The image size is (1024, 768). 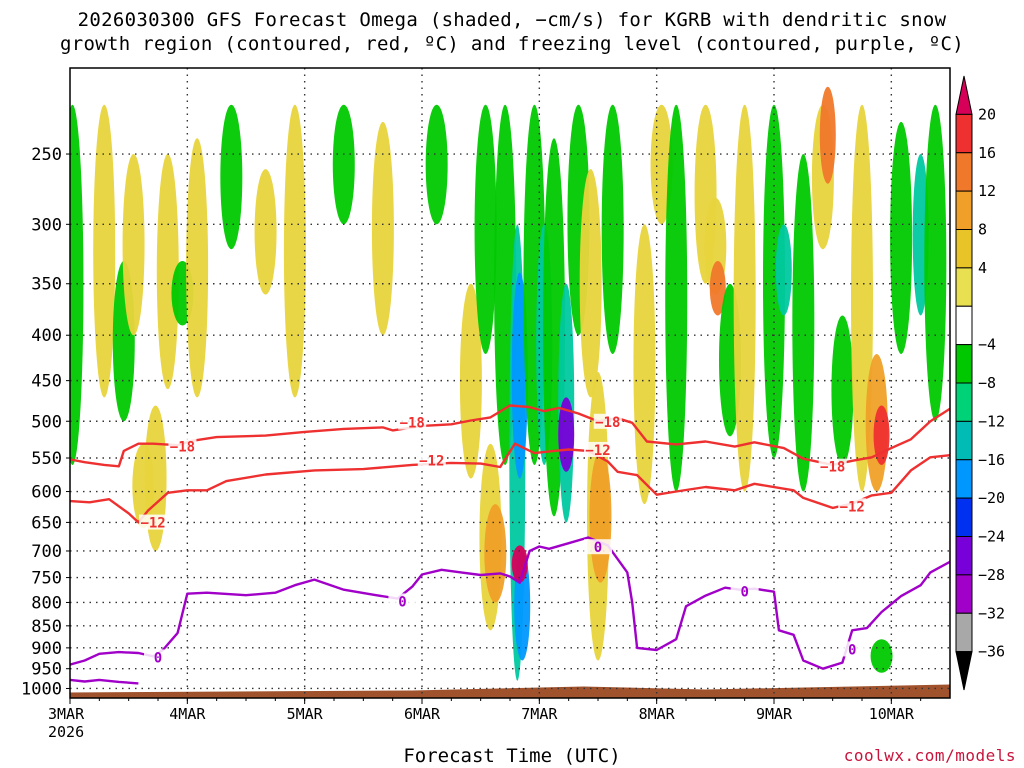 I want to click on colorbar-legend: 20 16 12 8 4 −4 −8 −12 −16 −20 −24 −28 −32 −36, so click(x=980, y=383).